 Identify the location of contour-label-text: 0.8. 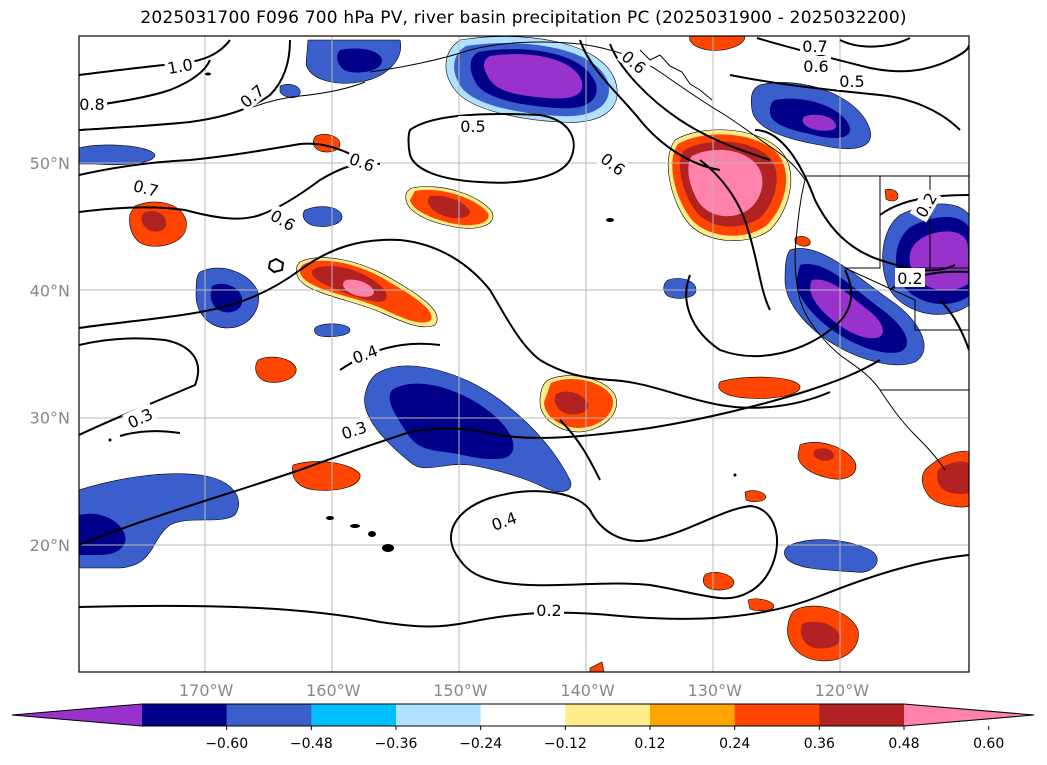
(91, 104).